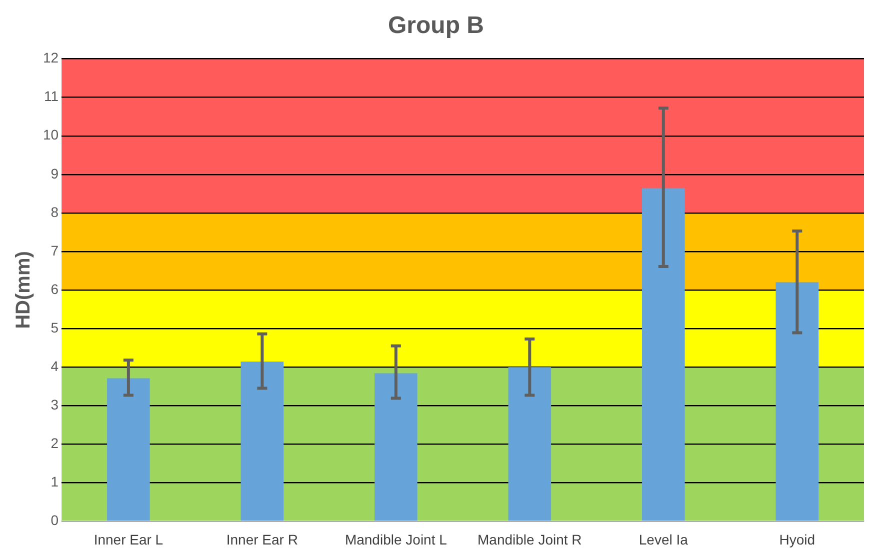 The image size is (878, 560). Describe the element at coordinates (797, 539) in the screenshot. I see `x-tick-label: Hyoid` at that location.